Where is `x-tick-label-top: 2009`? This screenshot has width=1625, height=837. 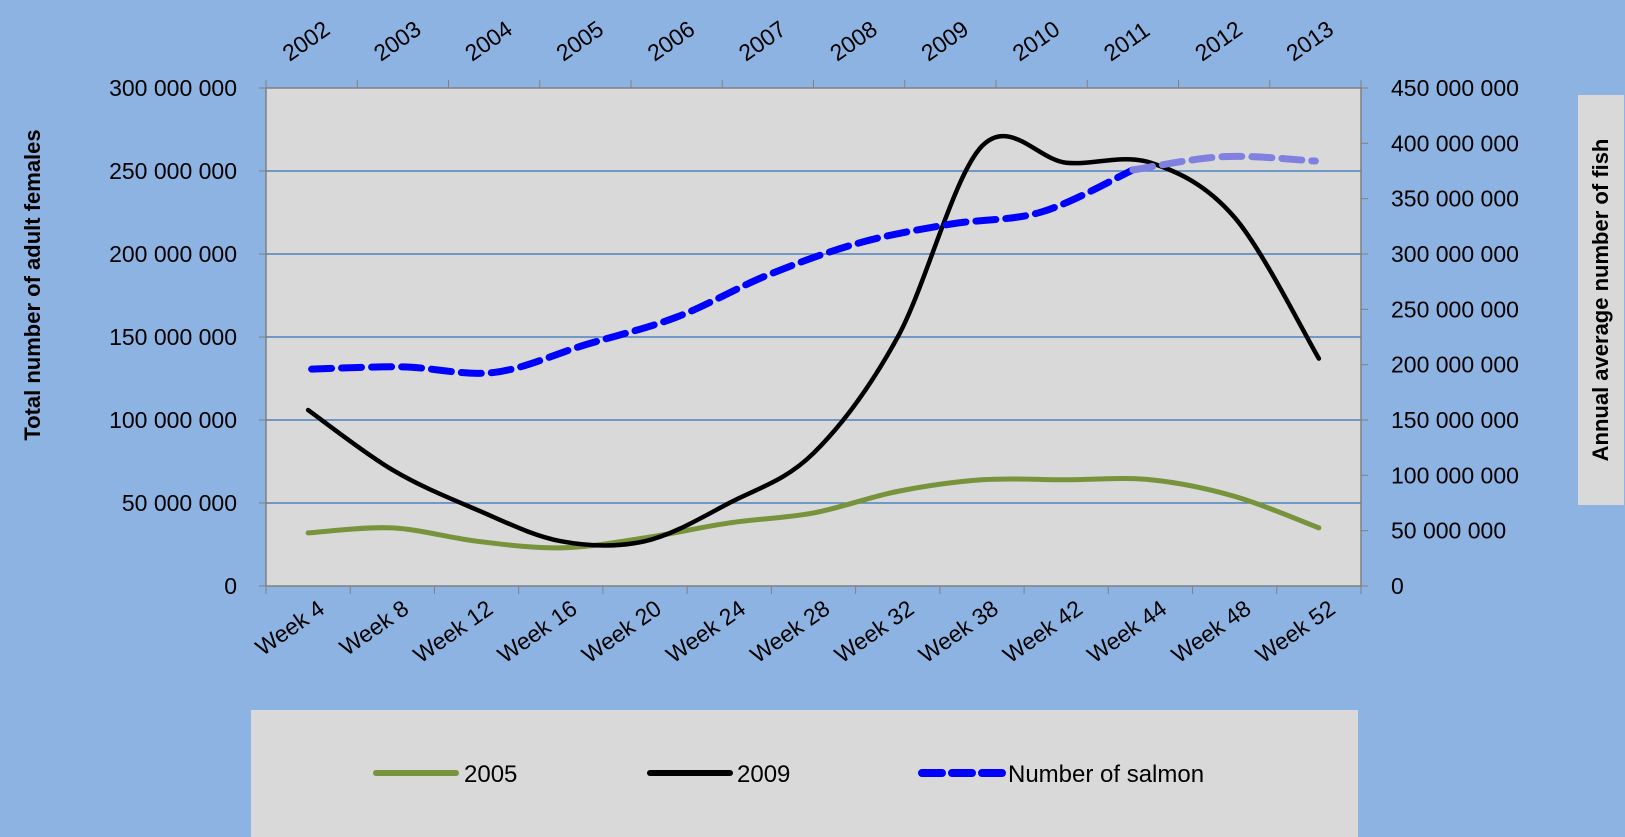 x-tick-label-top: 2009 is located at coordinates (944, 40).